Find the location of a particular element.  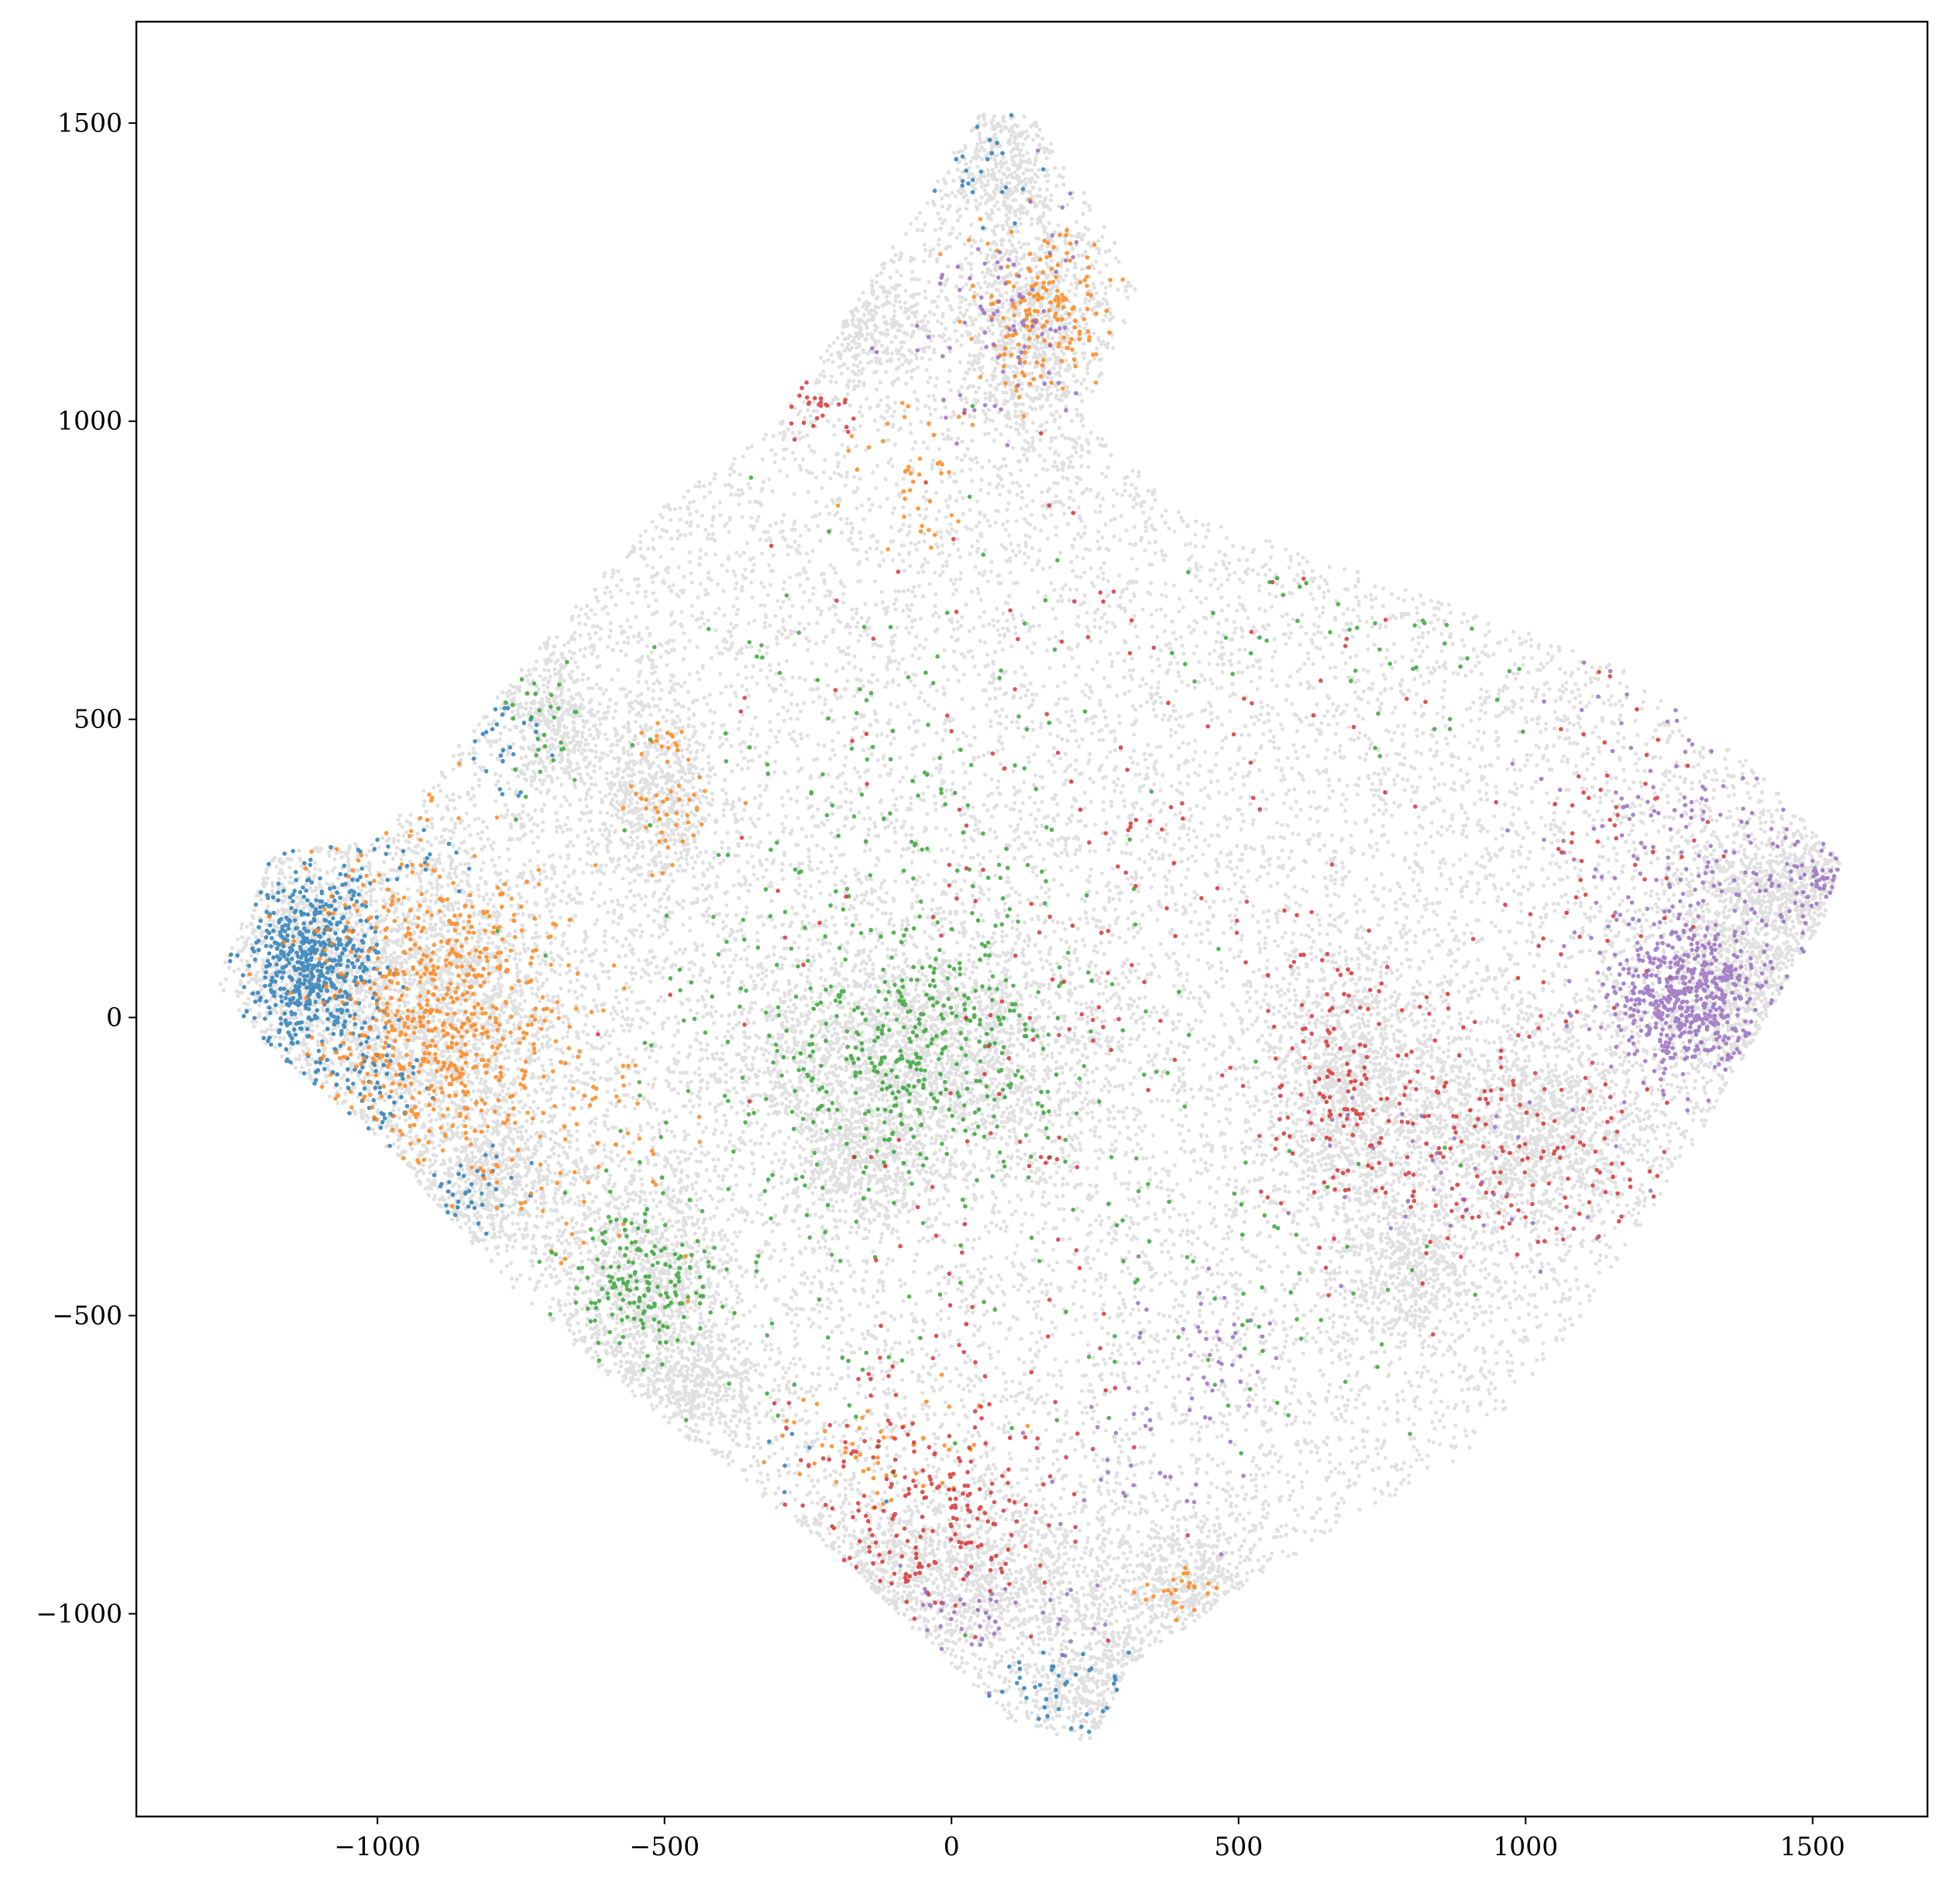

y-tick-label: −1000 is located at coordinates (79, 1613).